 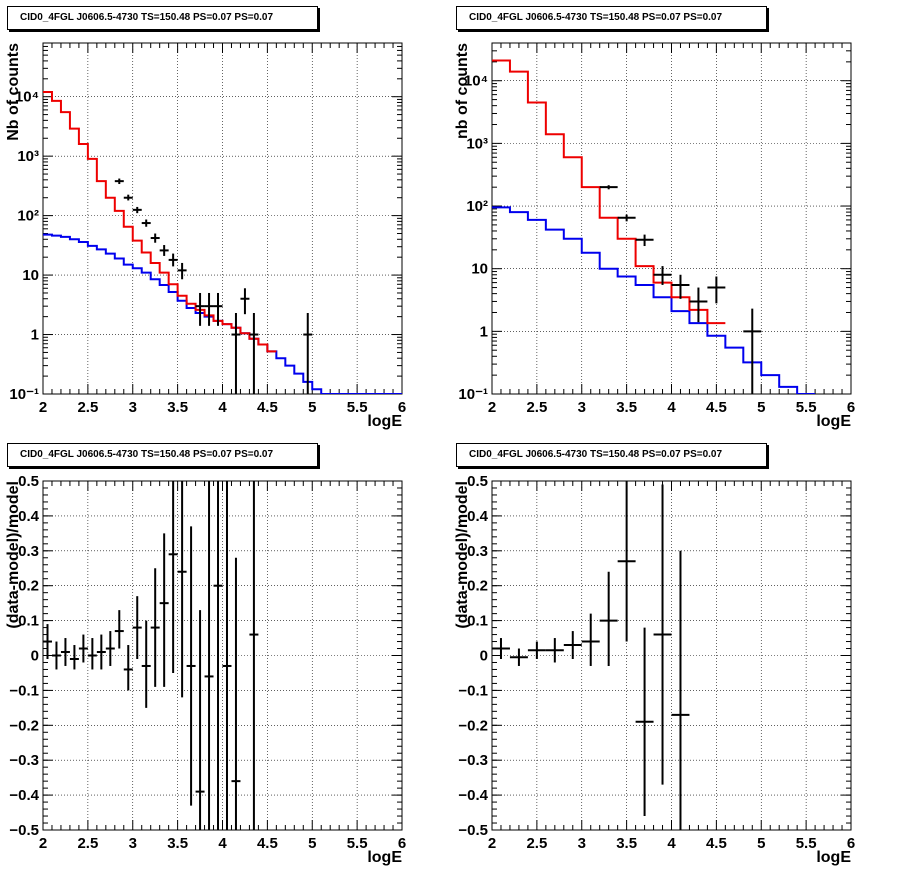 I want to click on x-tick-label: 3.5, so click(x=626, y=407).